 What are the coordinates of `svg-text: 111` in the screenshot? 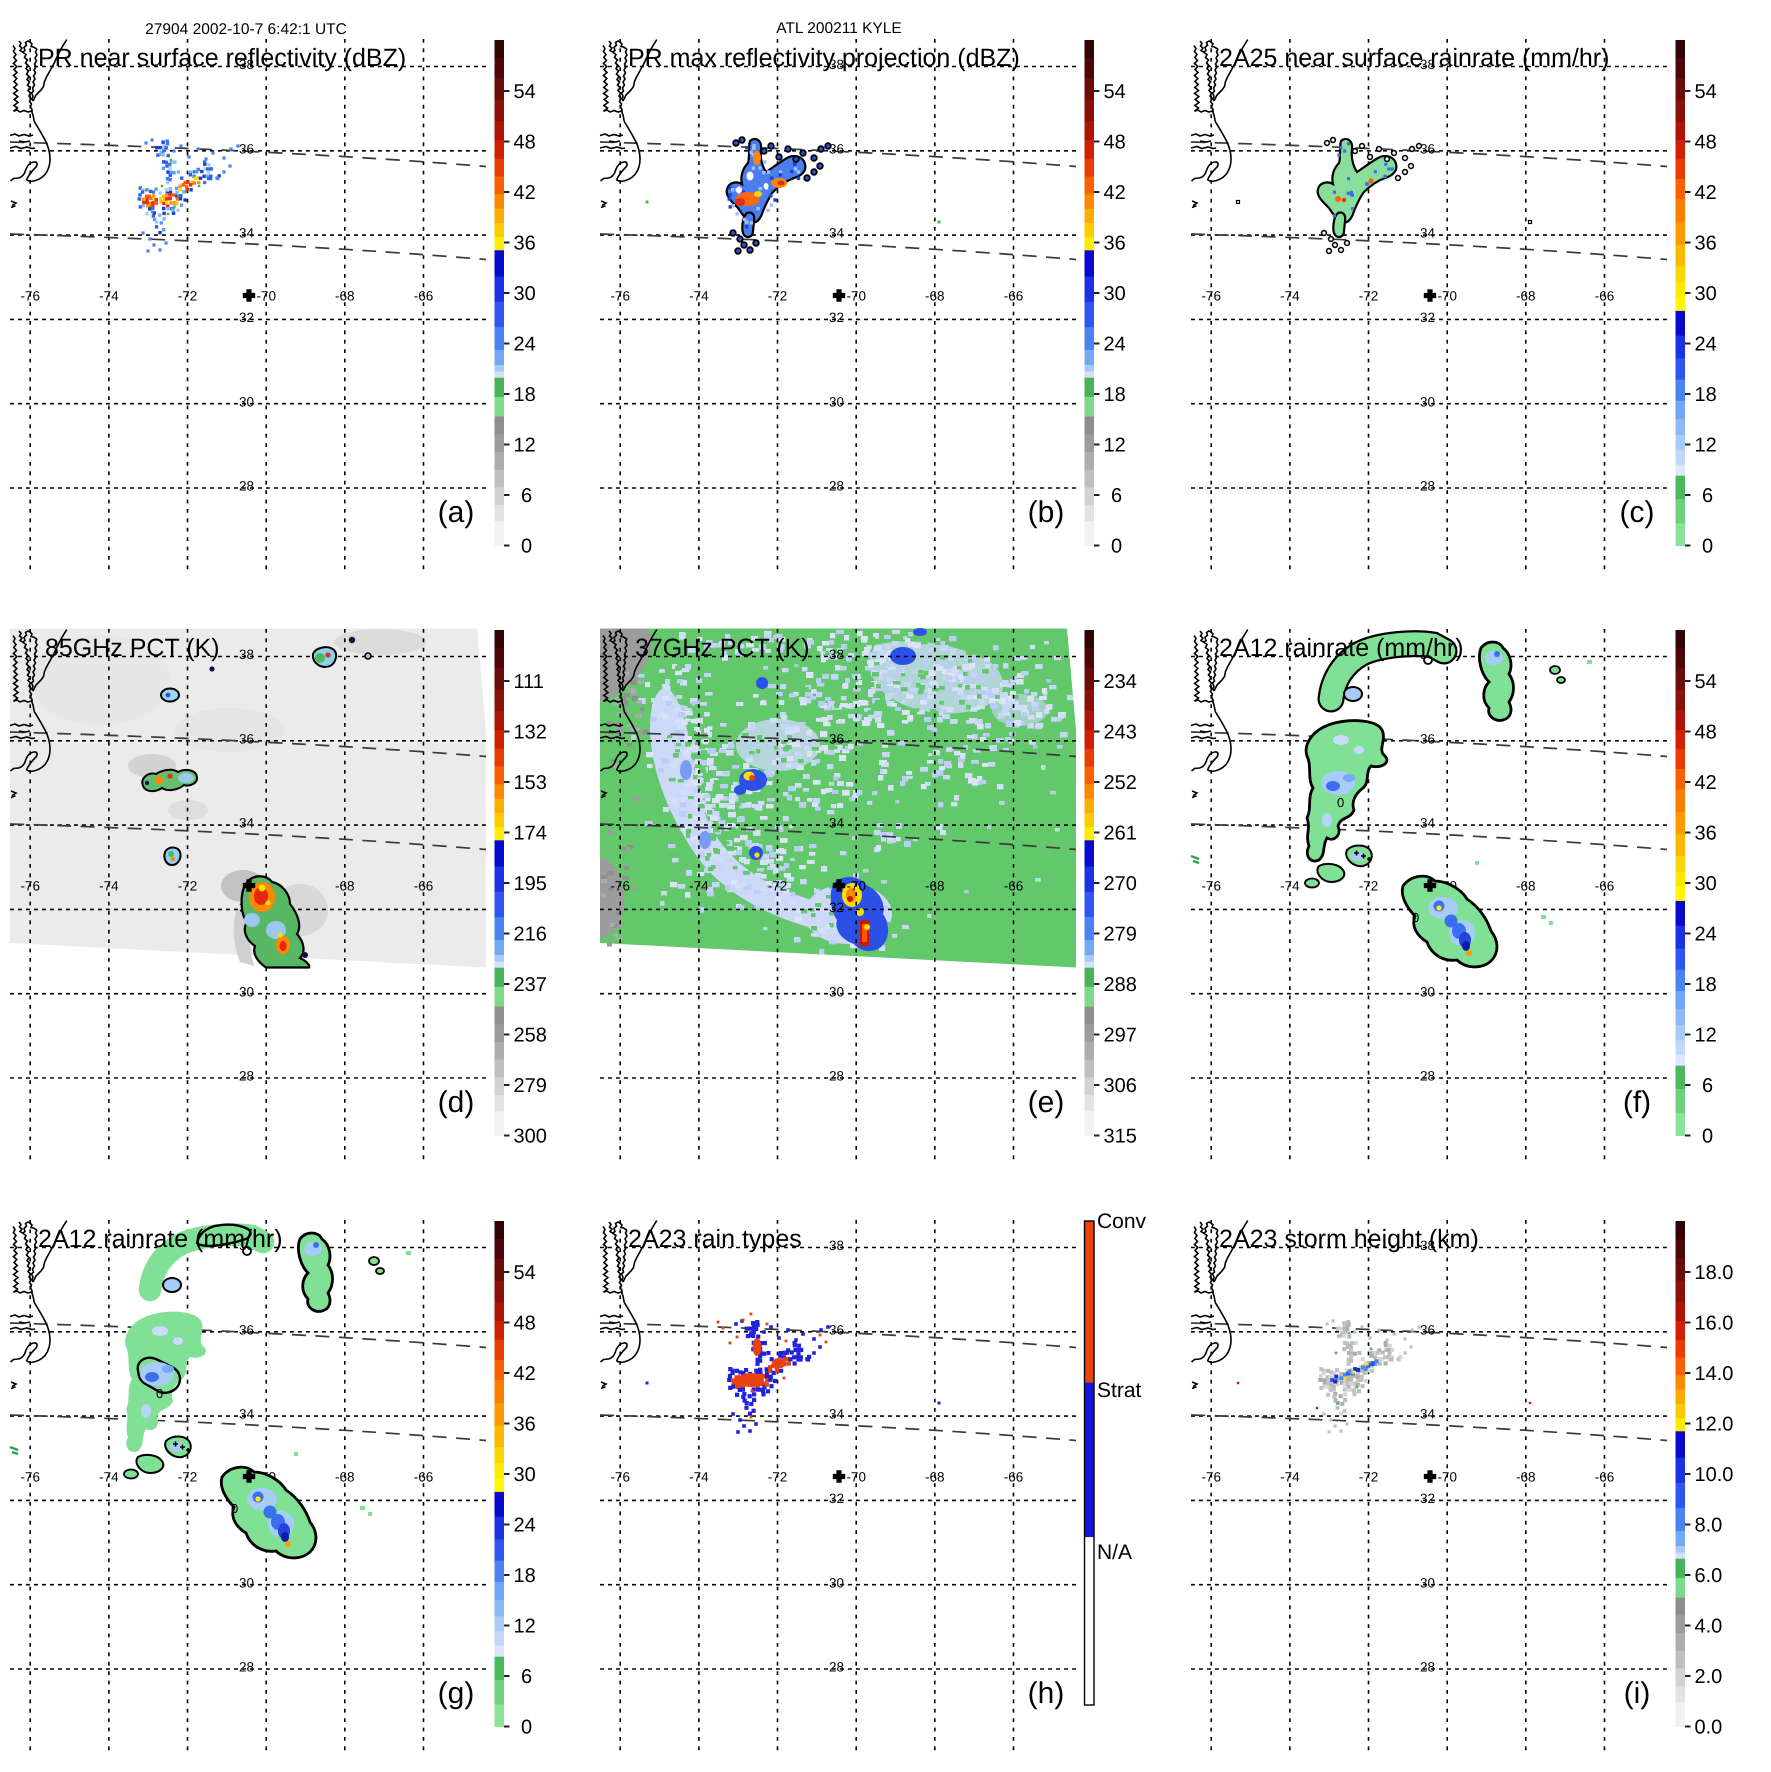 It's located at (529, 682).